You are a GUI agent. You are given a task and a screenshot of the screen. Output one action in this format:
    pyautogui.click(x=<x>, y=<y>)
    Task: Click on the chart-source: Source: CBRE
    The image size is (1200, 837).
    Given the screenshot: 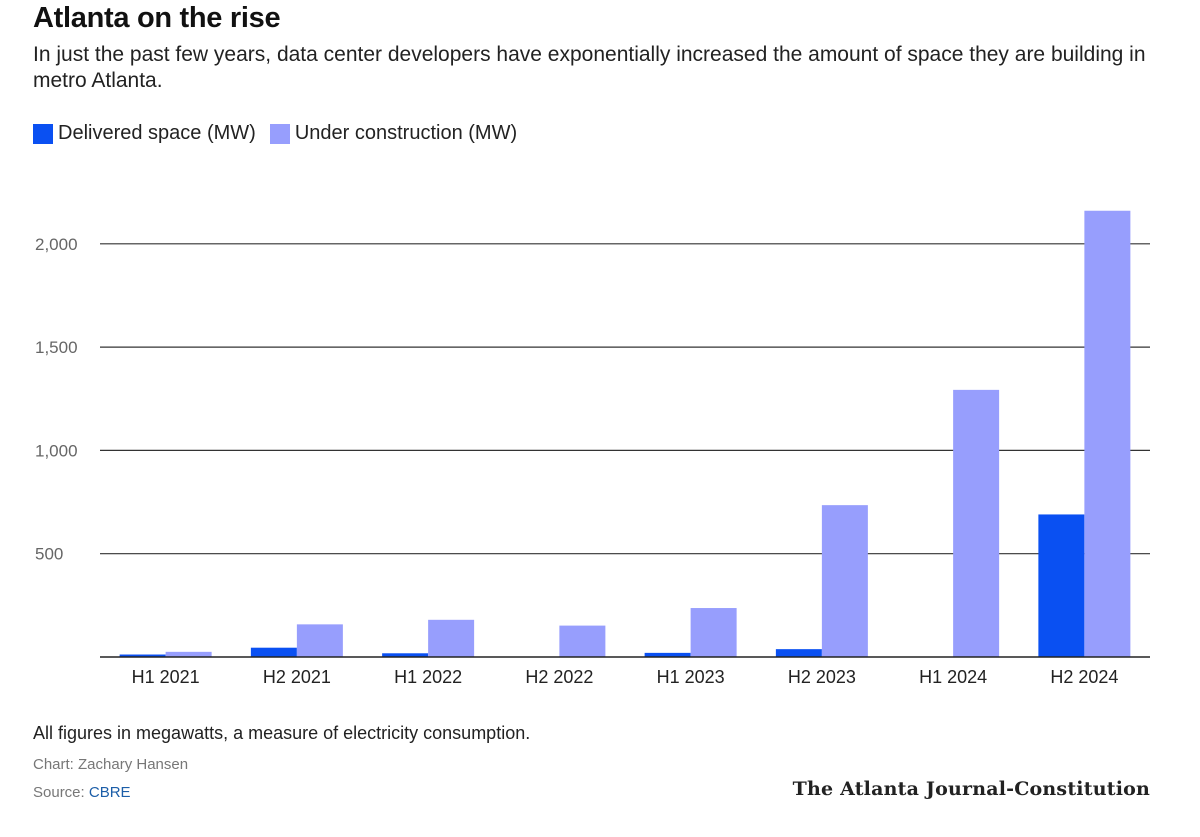 What is the action you would take?
    pyautogui.click(x=82, y=792)
    